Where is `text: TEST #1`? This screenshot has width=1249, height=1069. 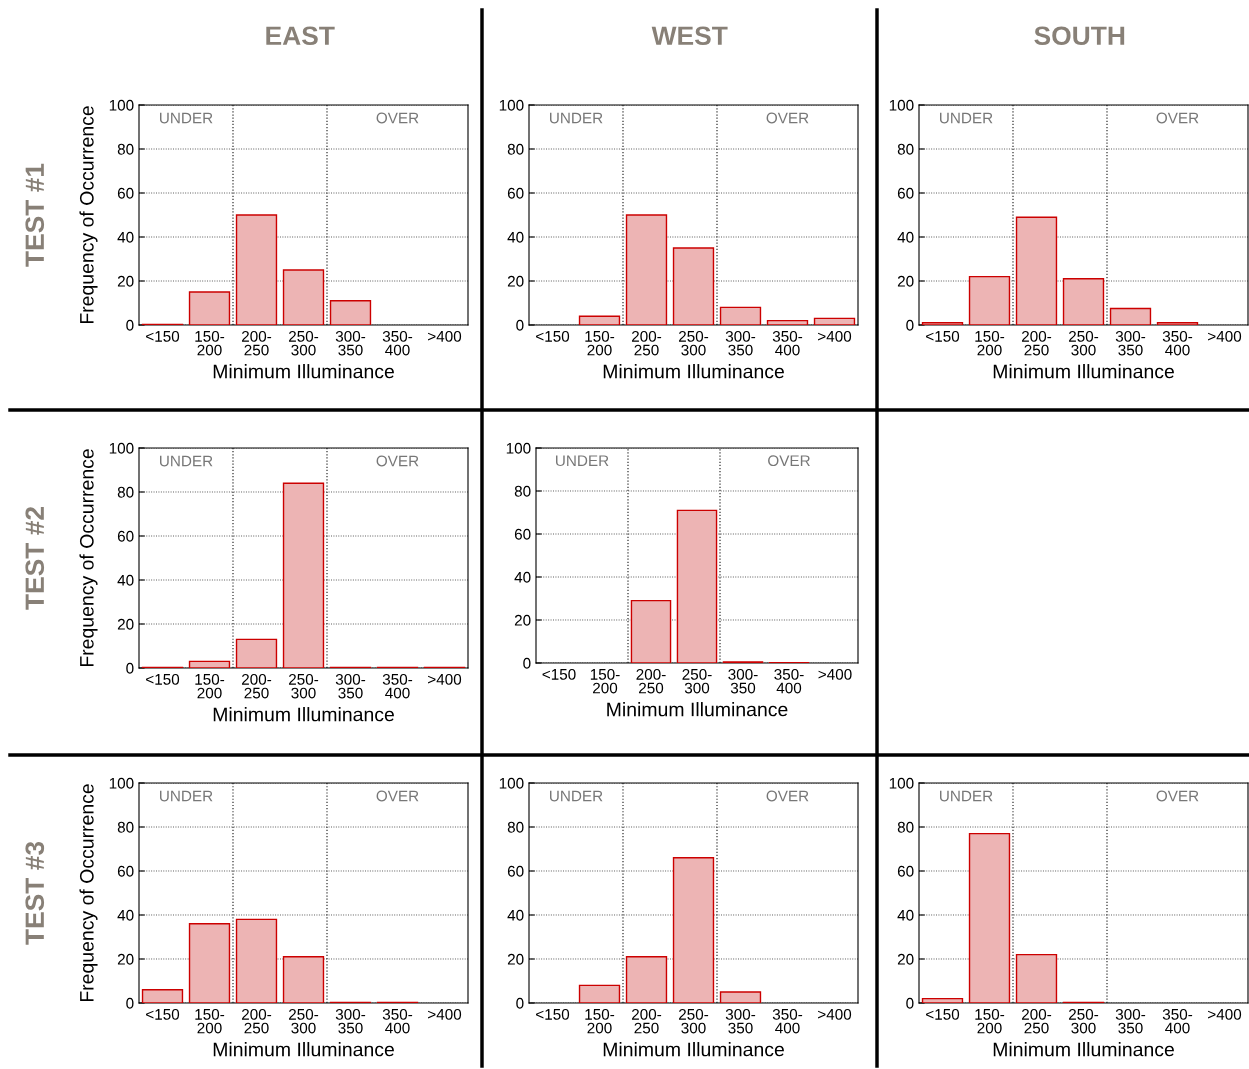
text: TEST #1 is located at coordinates (35, 215).